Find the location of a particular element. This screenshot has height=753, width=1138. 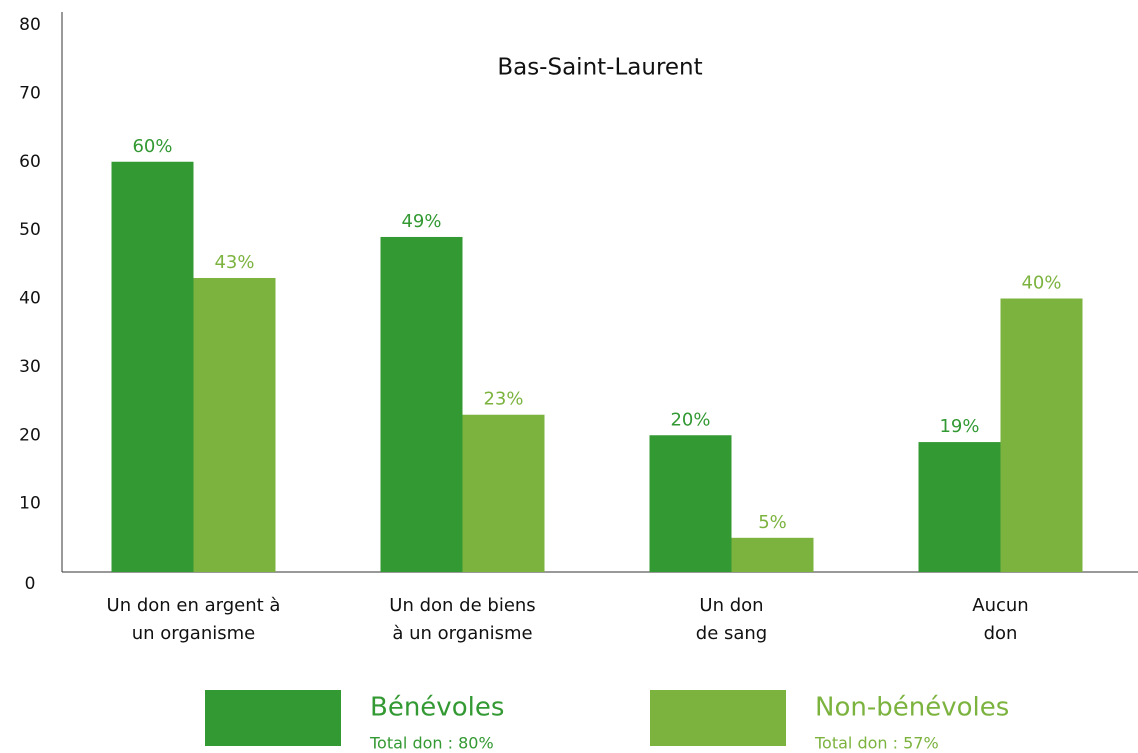

x-tick-label: Aucun is located at coordinates (1000, 605).